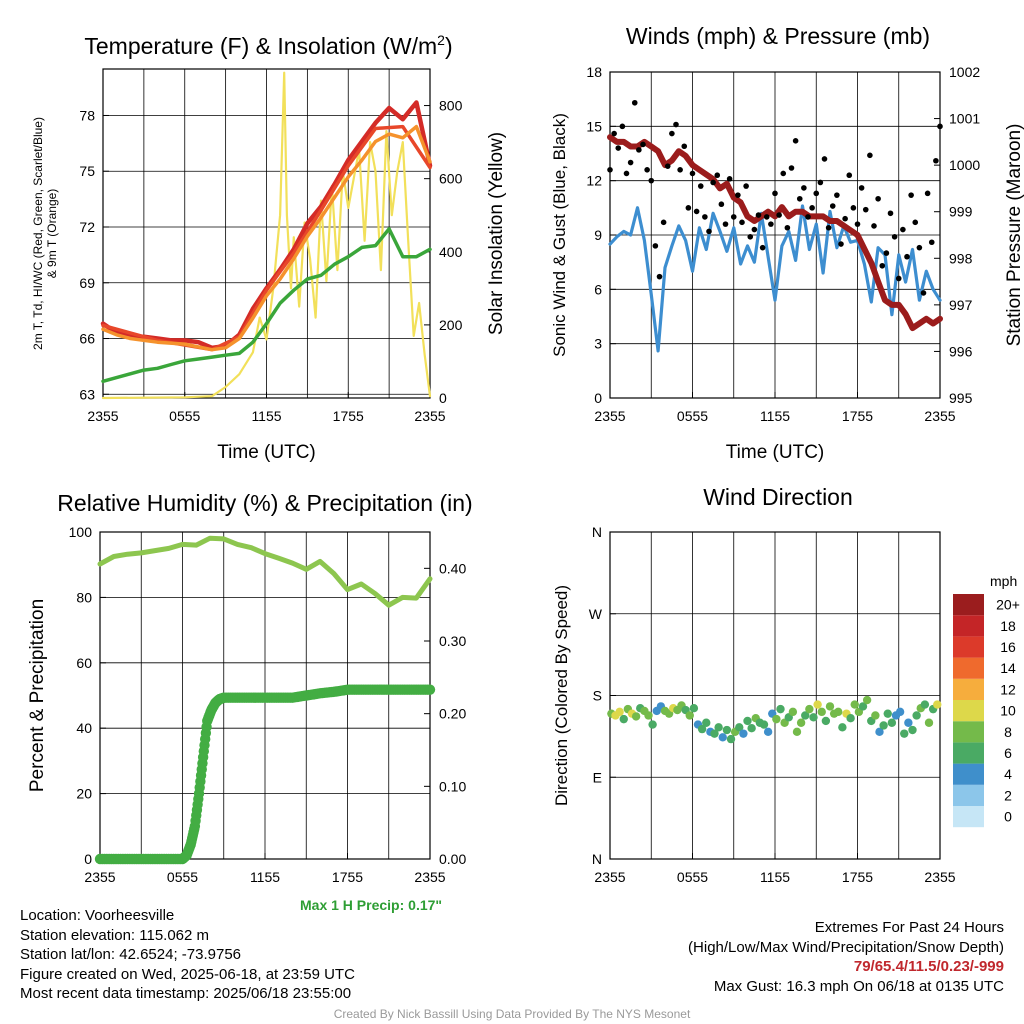 Image resolution: width=1024 pixels, height=1024 pixels. Describe the element at coordinates (775, 416) in the screenshot. I see `x-tick-label: 1155` at that location.